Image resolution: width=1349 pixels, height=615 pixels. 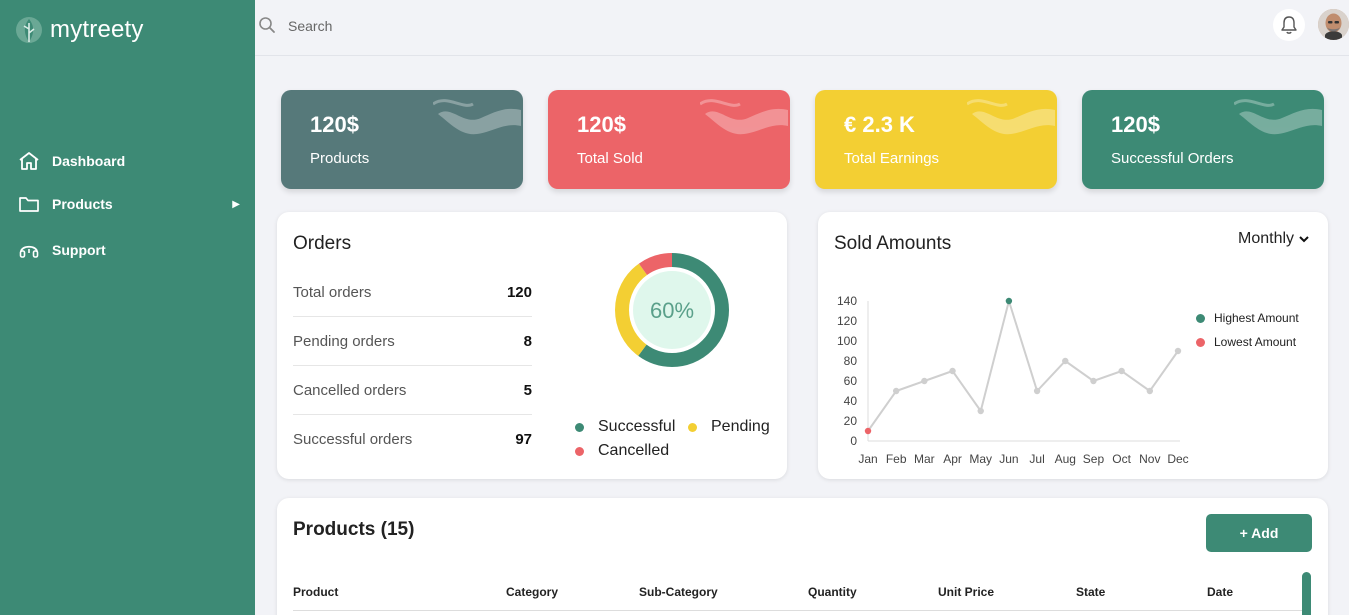 What do you see at coordinates (1203, 139) in the screenshot?
I see `stat-card-successful-orders: 120$ Successful Orders` at bounding box center [1203, 139].